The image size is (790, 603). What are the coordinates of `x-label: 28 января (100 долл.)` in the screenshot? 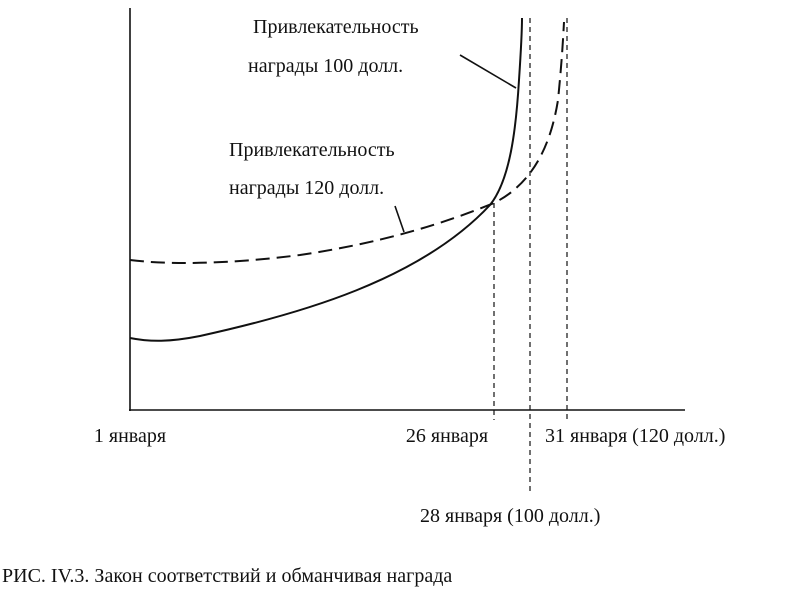 It's located at (510, 516).